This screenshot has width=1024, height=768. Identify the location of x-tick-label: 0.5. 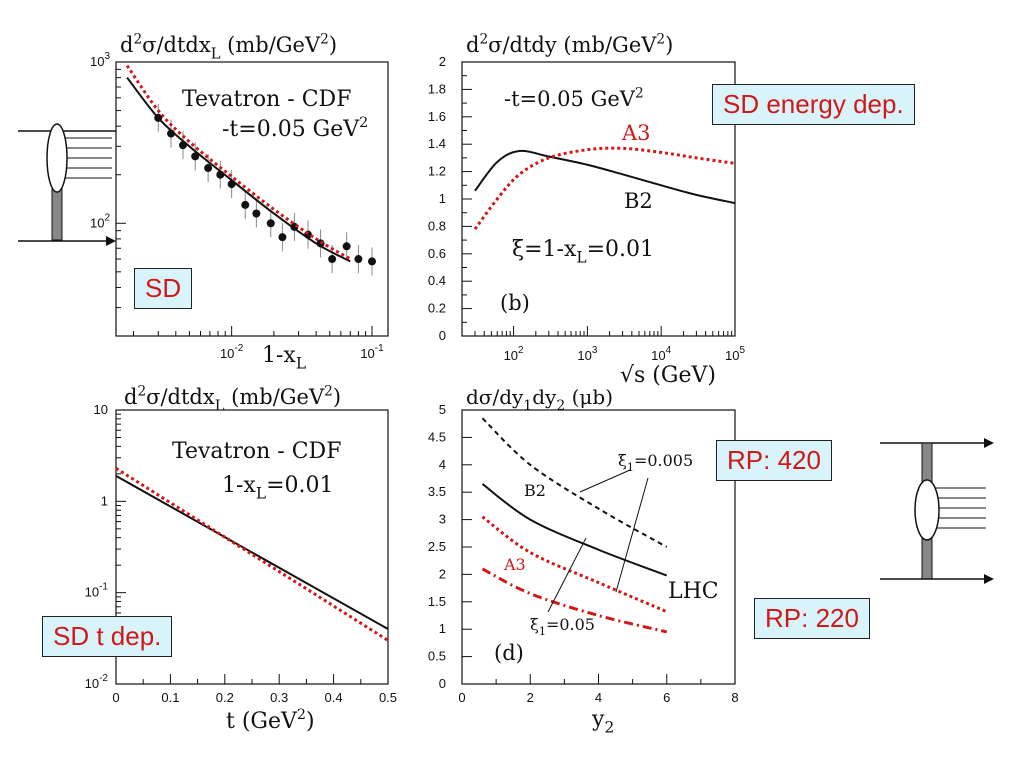
(388, 697).